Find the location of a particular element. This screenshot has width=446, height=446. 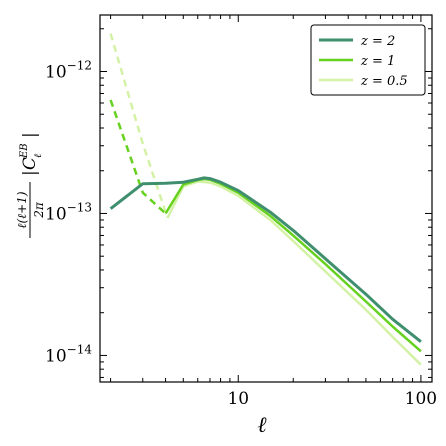

legend-label: z = 0.5 is located at coordinates (384, 81).